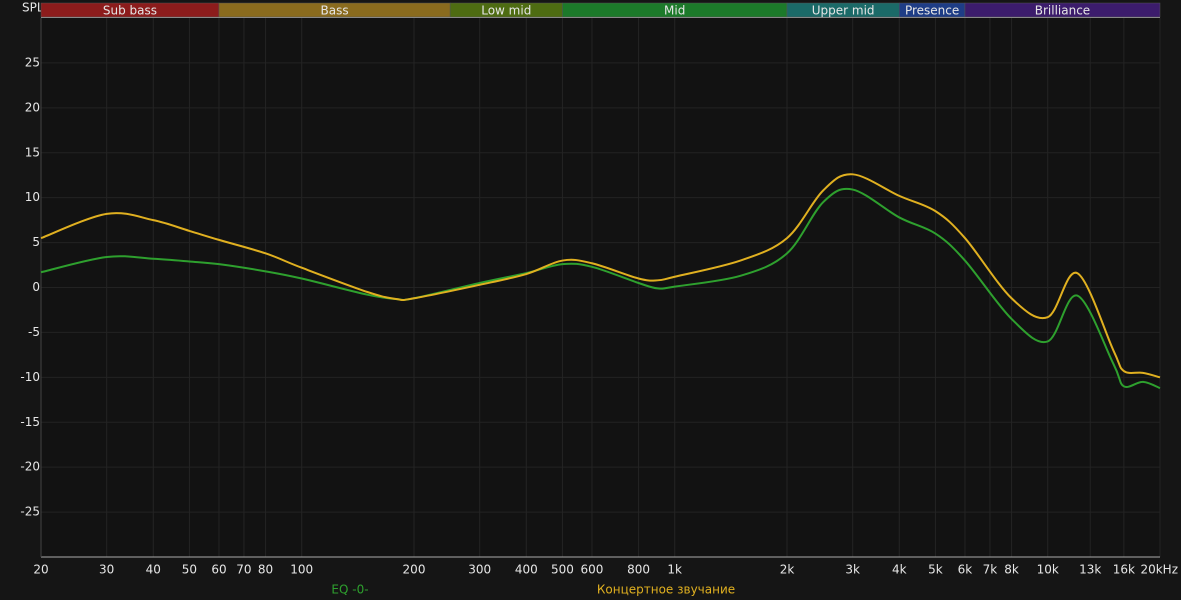  I want to click on x-tick-label: 1k, so click(674, 570).